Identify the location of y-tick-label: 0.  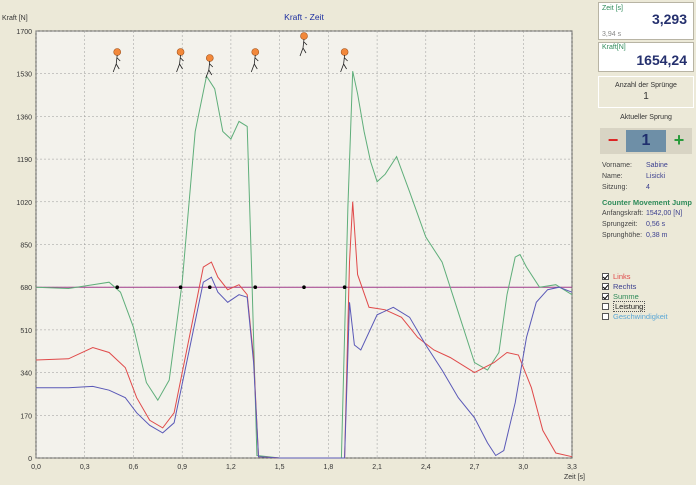
(30, 459).